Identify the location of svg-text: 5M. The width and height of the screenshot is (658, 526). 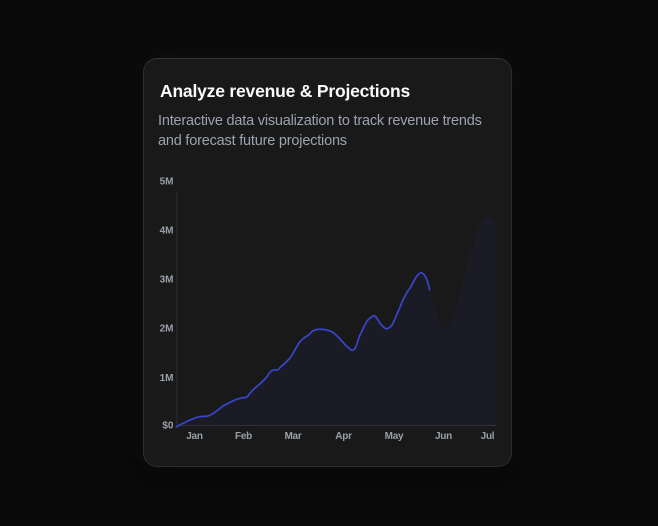
(167, 181).